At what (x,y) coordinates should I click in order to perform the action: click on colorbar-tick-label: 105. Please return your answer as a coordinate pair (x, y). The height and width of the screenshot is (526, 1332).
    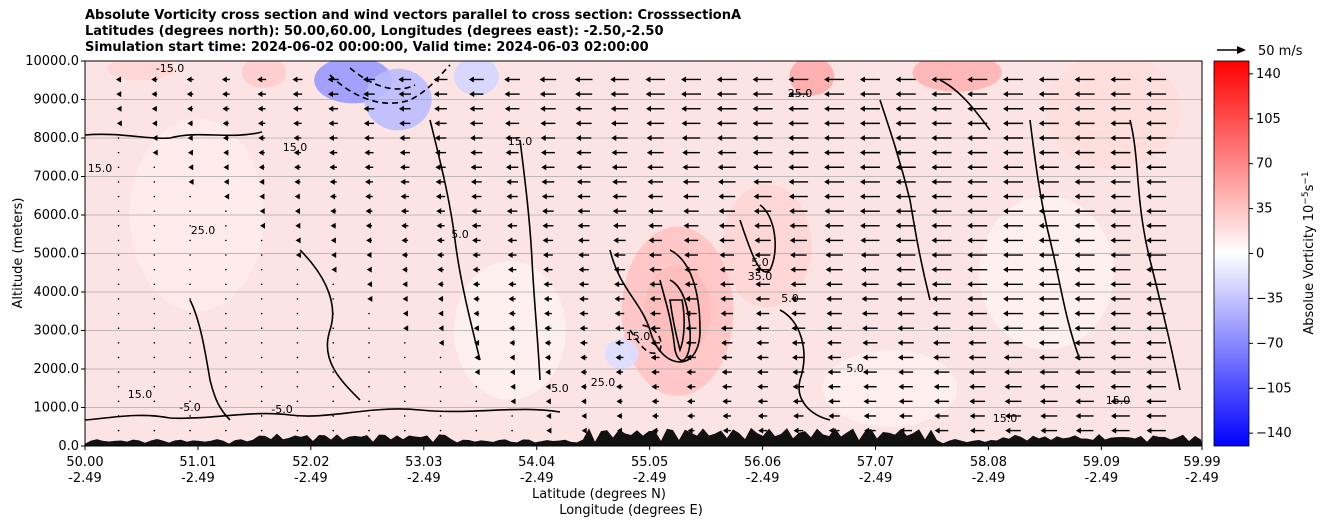
    Looking at the image, I should click on (1268, 119).